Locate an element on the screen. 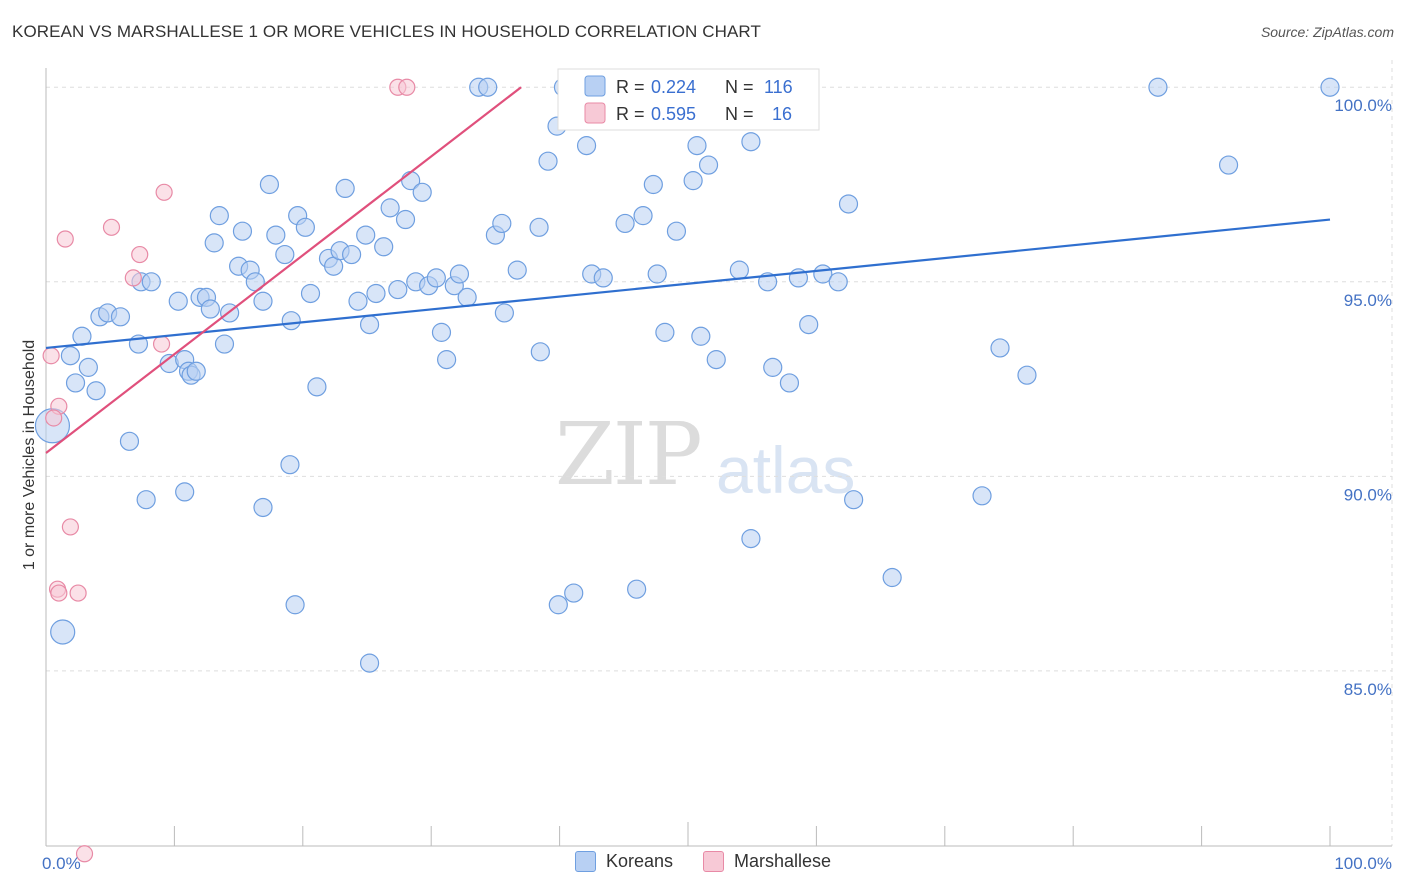 This screenshot has width=1406, height=892. legend-korean-r-value: 0.224 is located at coordinates (673, 87).